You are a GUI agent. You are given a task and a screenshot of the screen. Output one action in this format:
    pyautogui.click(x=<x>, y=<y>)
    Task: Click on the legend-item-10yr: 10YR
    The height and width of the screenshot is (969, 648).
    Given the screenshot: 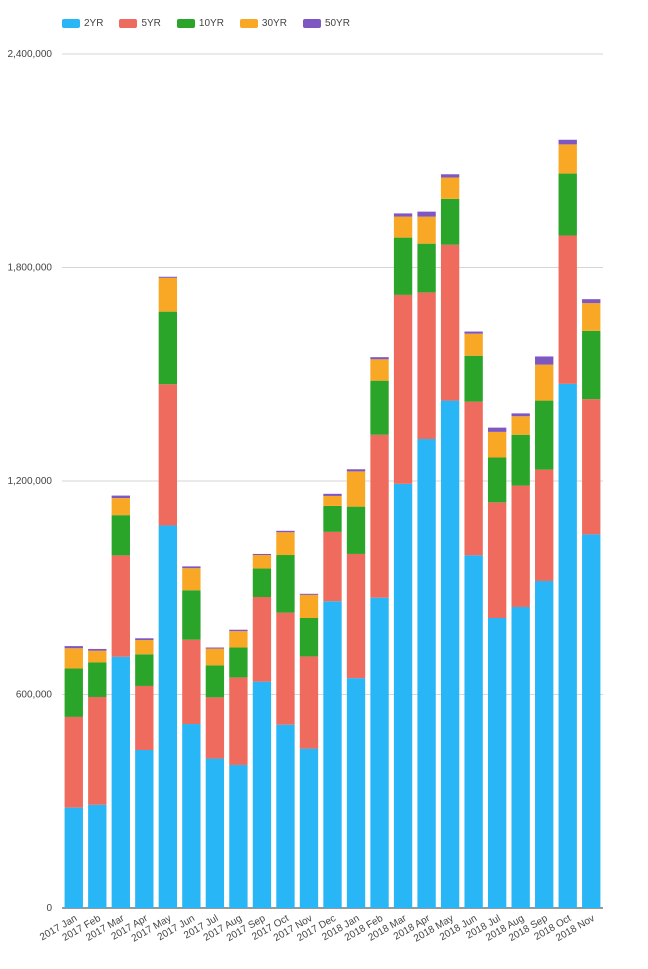 What is the action you would take?
    pyautogui.click(x=200, y=23)
    